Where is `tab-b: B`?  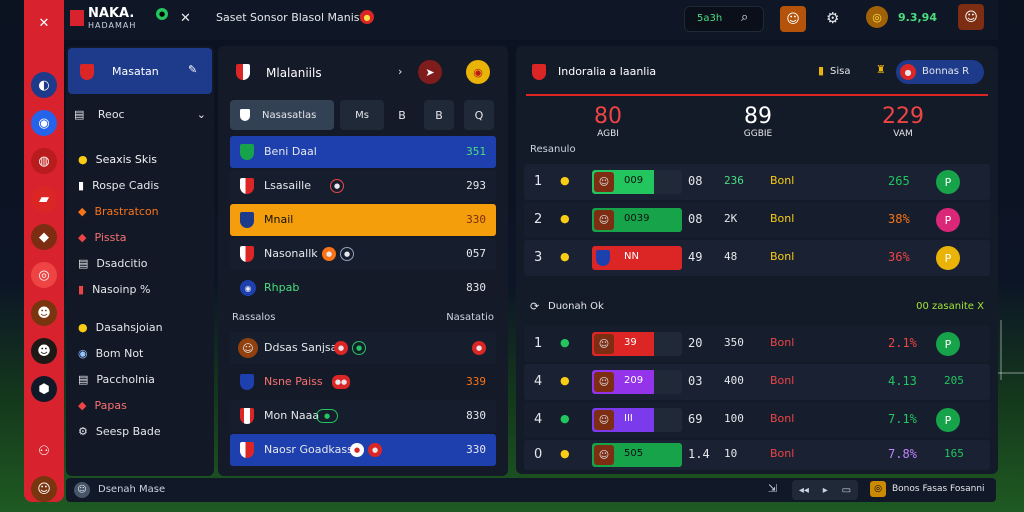 tab-b: B is located at coordinates (402, 115).